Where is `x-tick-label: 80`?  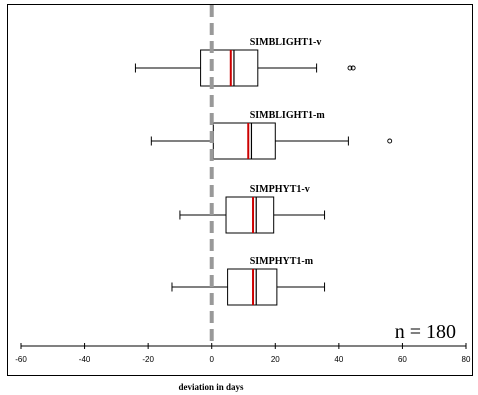 x-tick-label: 80 is located at coordinates (466, 359).